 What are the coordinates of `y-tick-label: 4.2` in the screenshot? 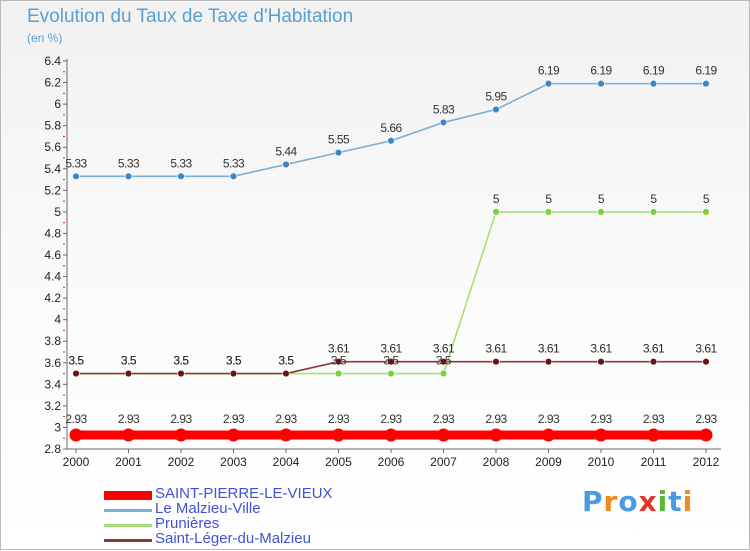 It's located at (52, 298).